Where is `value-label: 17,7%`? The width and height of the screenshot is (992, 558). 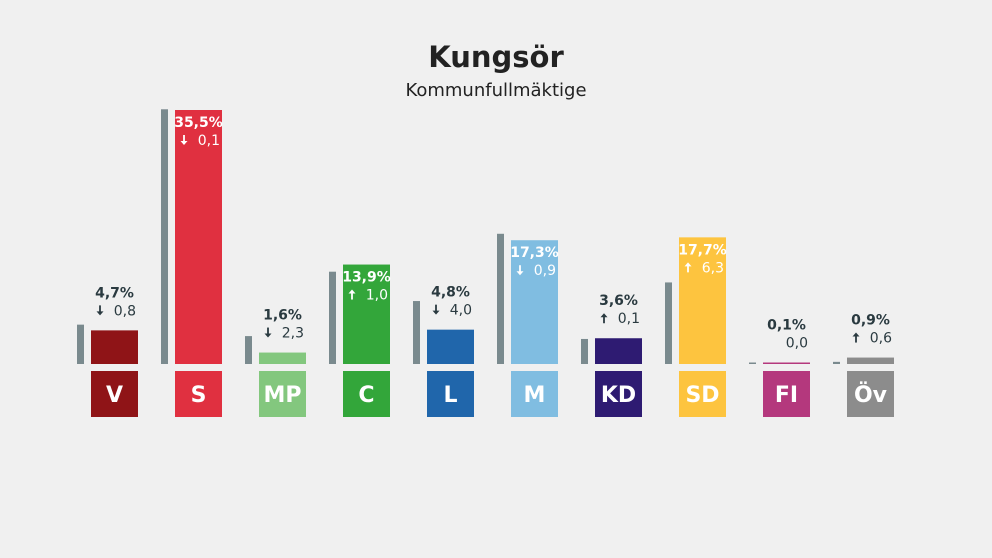
value-label: 17,7% is located at coordinates (702, 250).